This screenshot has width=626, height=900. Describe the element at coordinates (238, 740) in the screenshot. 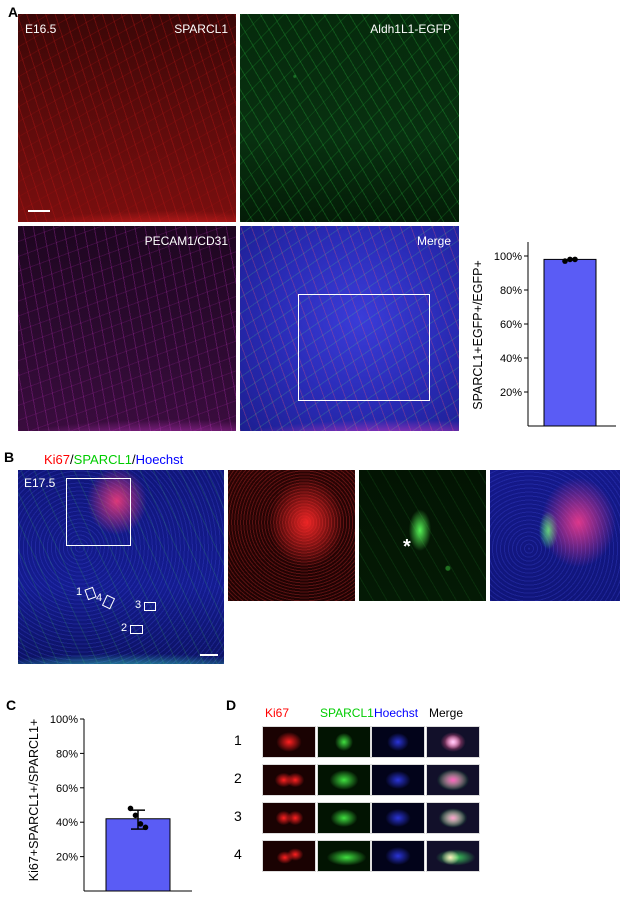

I see `panel-d-row-label: 1` at that location.